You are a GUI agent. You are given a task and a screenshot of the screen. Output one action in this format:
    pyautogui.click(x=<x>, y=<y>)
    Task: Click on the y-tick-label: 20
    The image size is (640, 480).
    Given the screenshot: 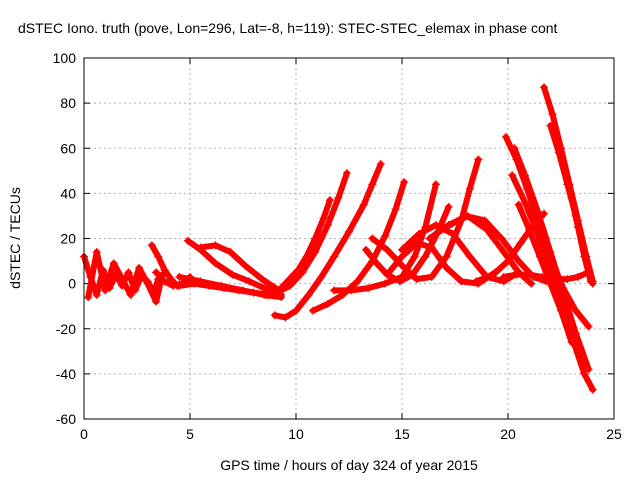 What is the action you would take?
    pyautogui.click(x=68, y=239)
    